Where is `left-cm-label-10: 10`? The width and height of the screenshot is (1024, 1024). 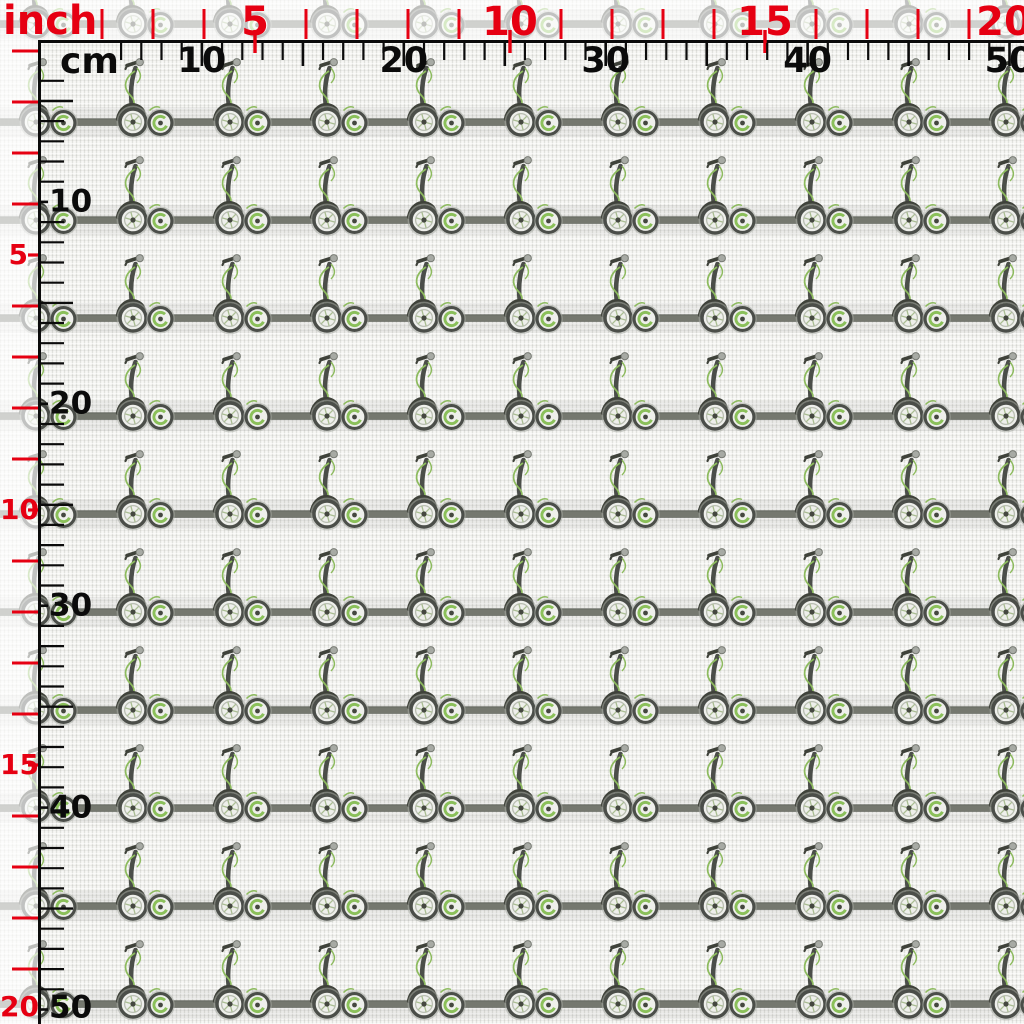 left-cm-label-10: 10 is located at coordinates (71, 201).